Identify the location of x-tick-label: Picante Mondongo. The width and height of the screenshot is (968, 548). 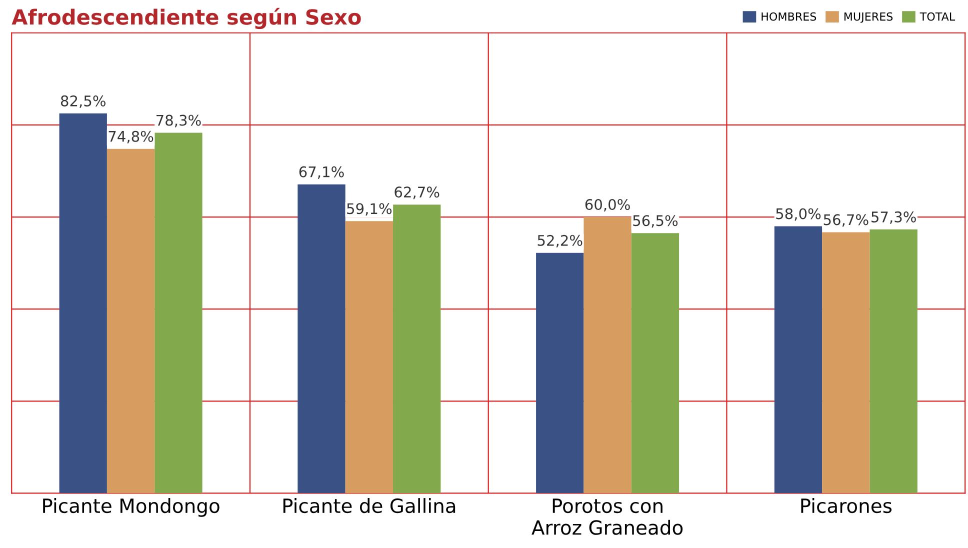
(131, 507).